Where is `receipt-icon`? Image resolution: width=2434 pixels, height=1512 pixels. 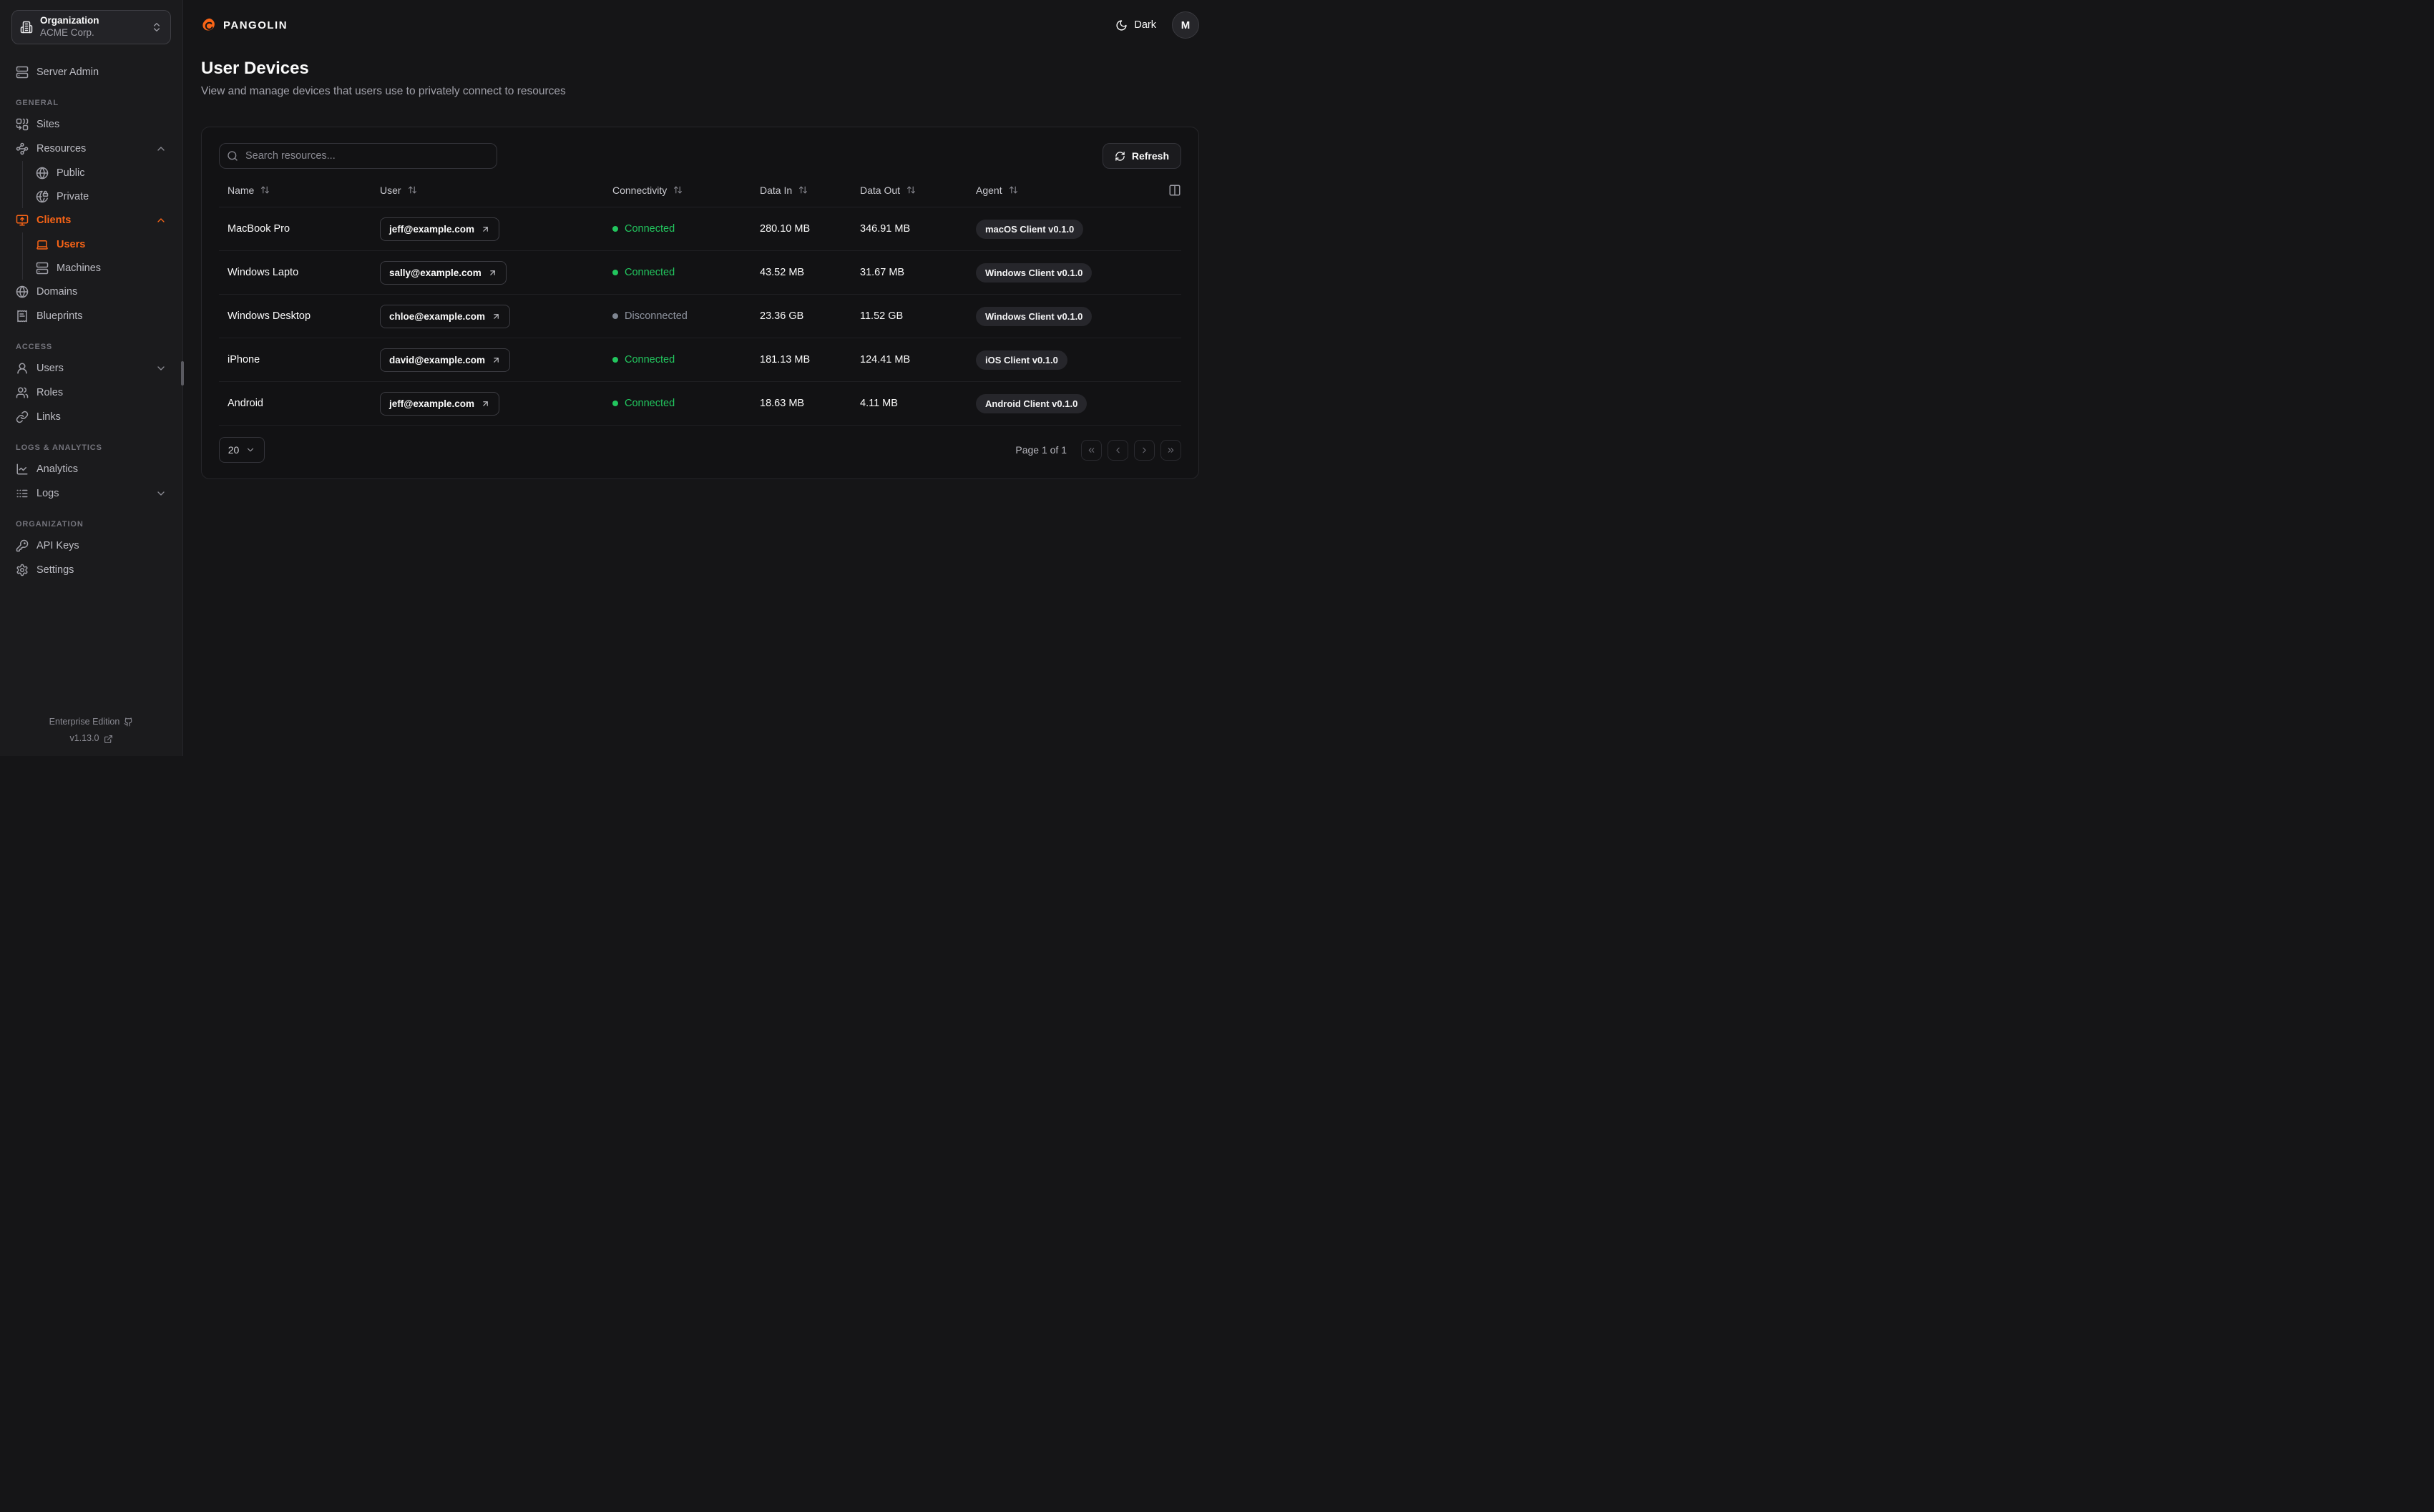 receipt-icon is located at coordinates (22, 316).